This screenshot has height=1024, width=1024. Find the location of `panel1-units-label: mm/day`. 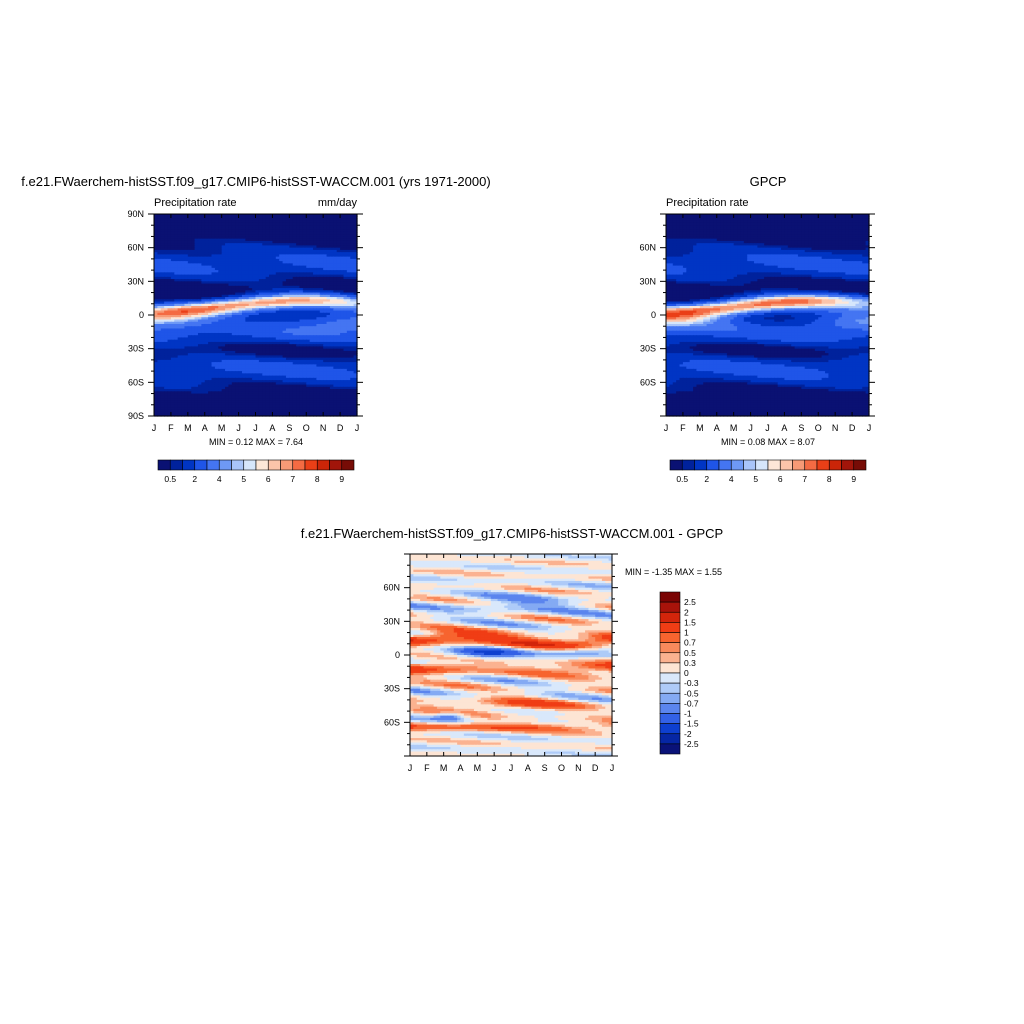

panel1-units-label: mm/day is located at coordinates (338, 203).